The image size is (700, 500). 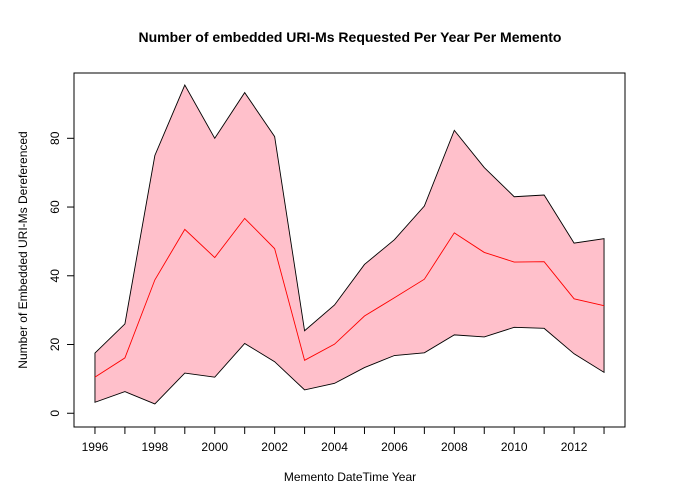 I want to click on x-tick-label: 1996, so click(x=95, y=447).